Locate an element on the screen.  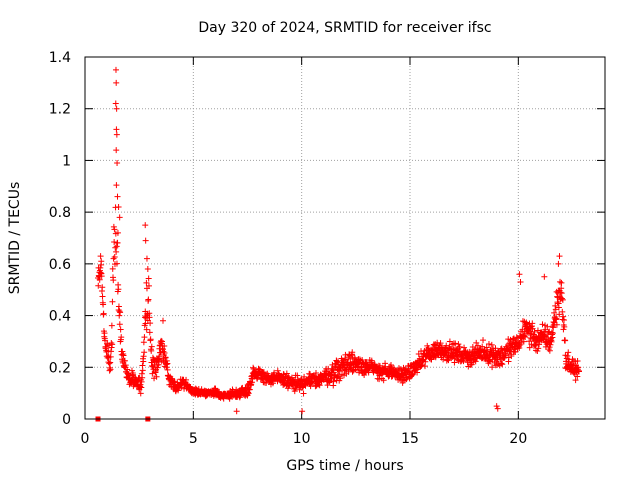
y-tick-label: 0 is located at coordinates (66, 420).